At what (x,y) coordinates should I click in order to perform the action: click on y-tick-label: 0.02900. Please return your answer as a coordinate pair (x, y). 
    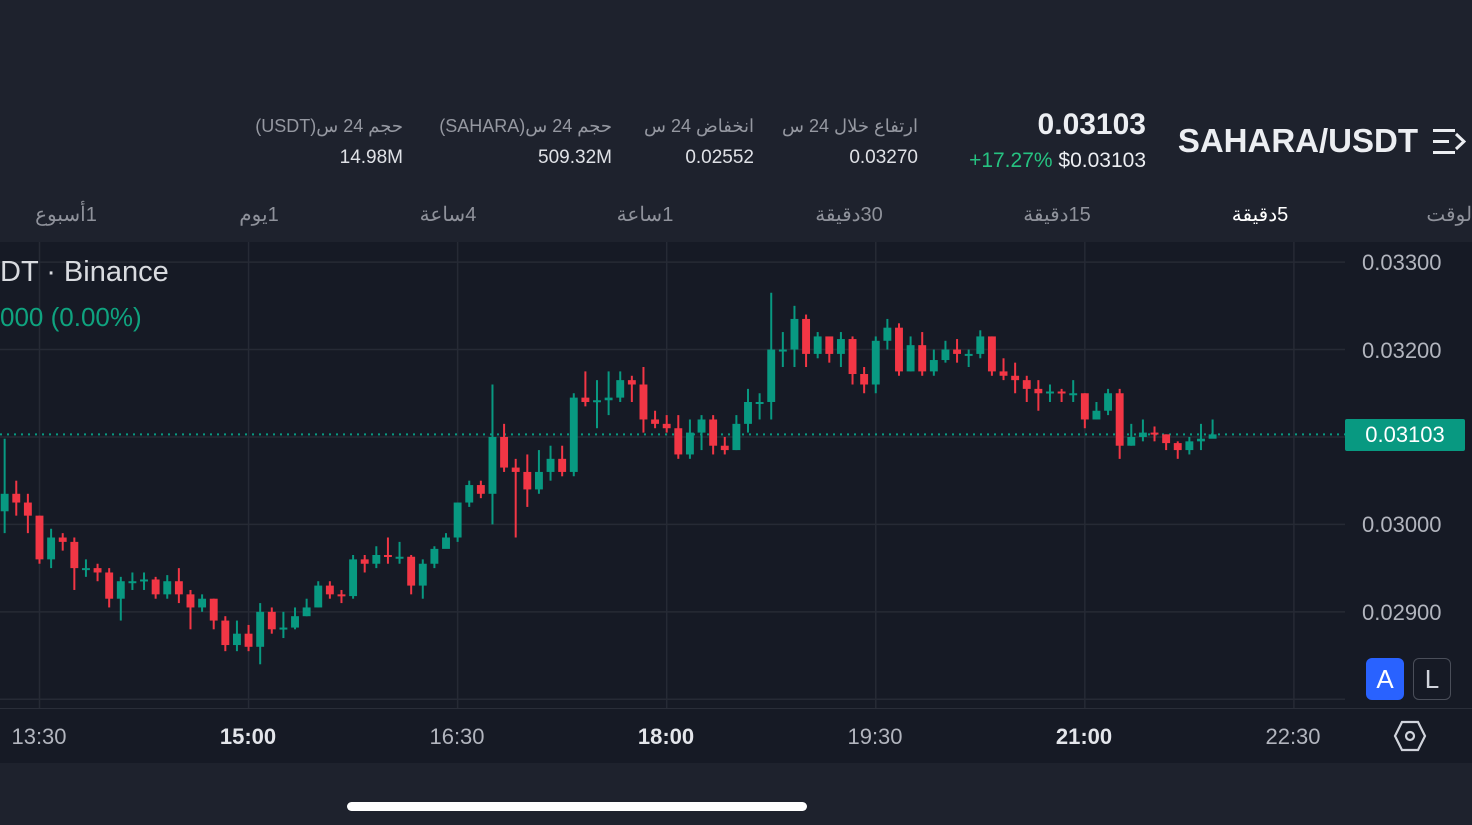
    Looking at the image, I should click on (1402, 612).